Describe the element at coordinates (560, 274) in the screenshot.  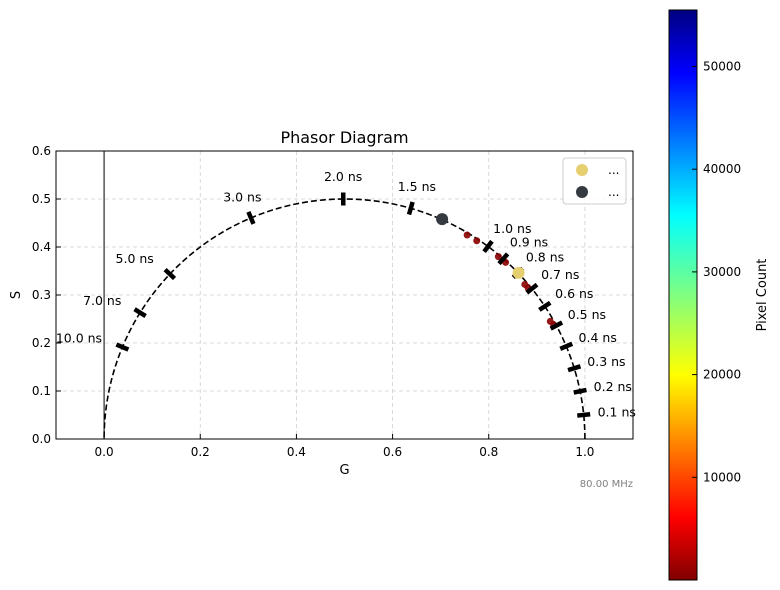
I see `lifetime-label: 0.7 ns` at that location.